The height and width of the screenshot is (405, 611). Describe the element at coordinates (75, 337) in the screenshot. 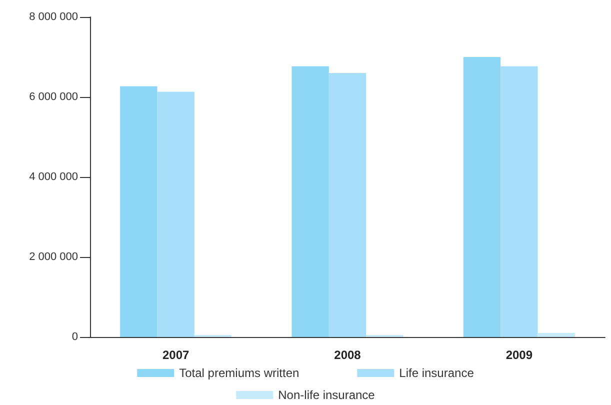

I see `y-tick-label: 0` at that location.